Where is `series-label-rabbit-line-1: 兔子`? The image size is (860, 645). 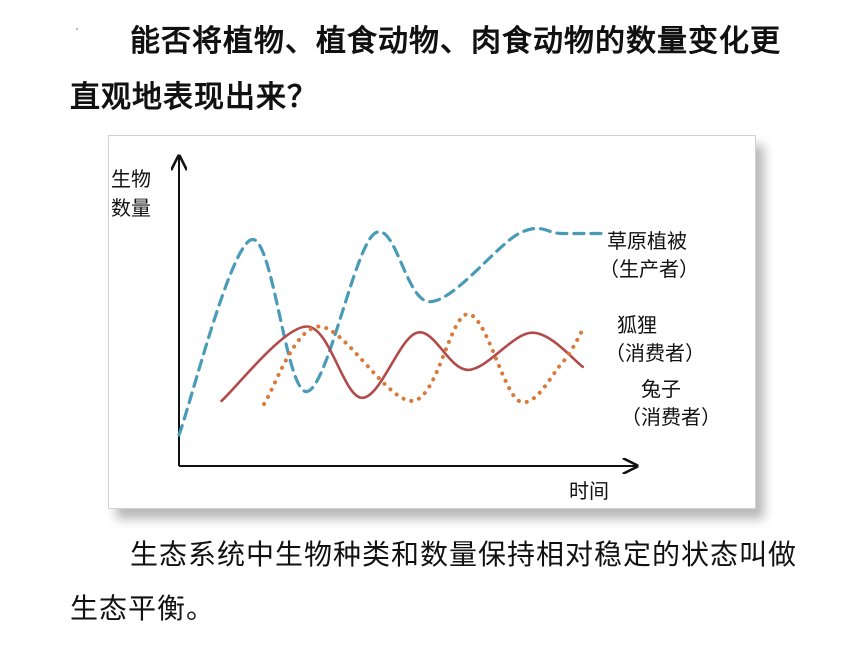 series-label-rabbit-line-1: 兔子 is located at coordinates (661, 389).